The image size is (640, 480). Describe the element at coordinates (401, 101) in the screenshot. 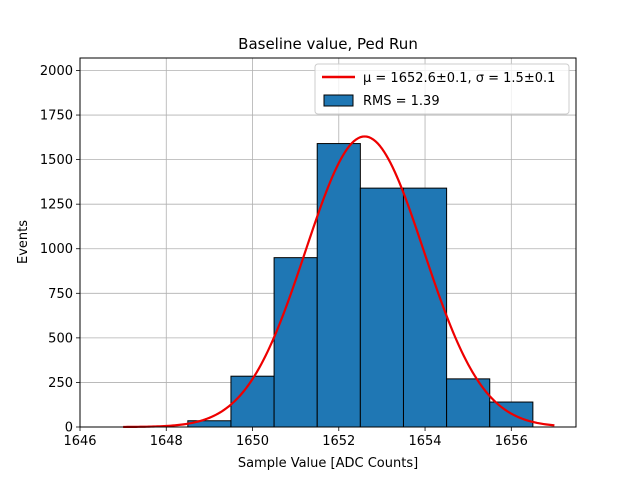

I see `legend-hist-label: RMS = 1.39` at that location.